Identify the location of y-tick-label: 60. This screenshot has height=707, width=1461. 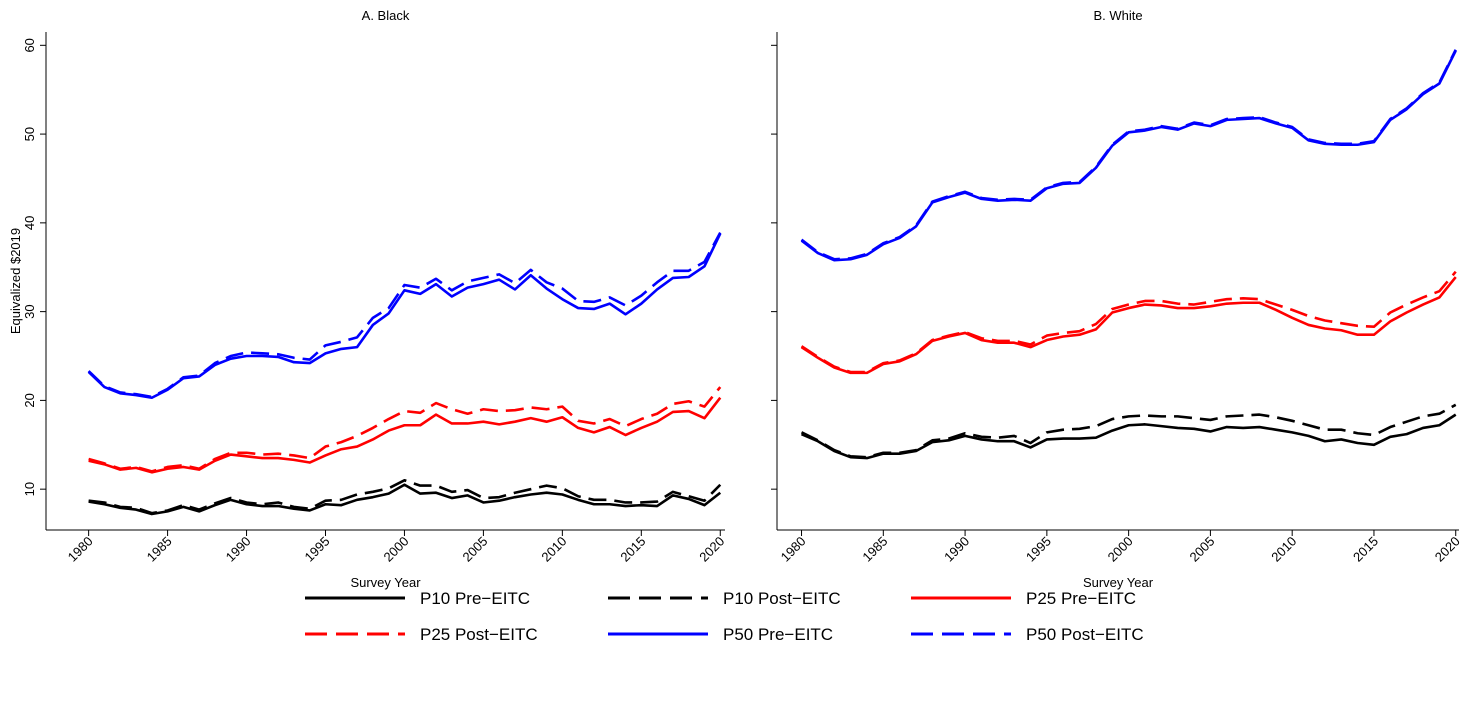
(29, 45).